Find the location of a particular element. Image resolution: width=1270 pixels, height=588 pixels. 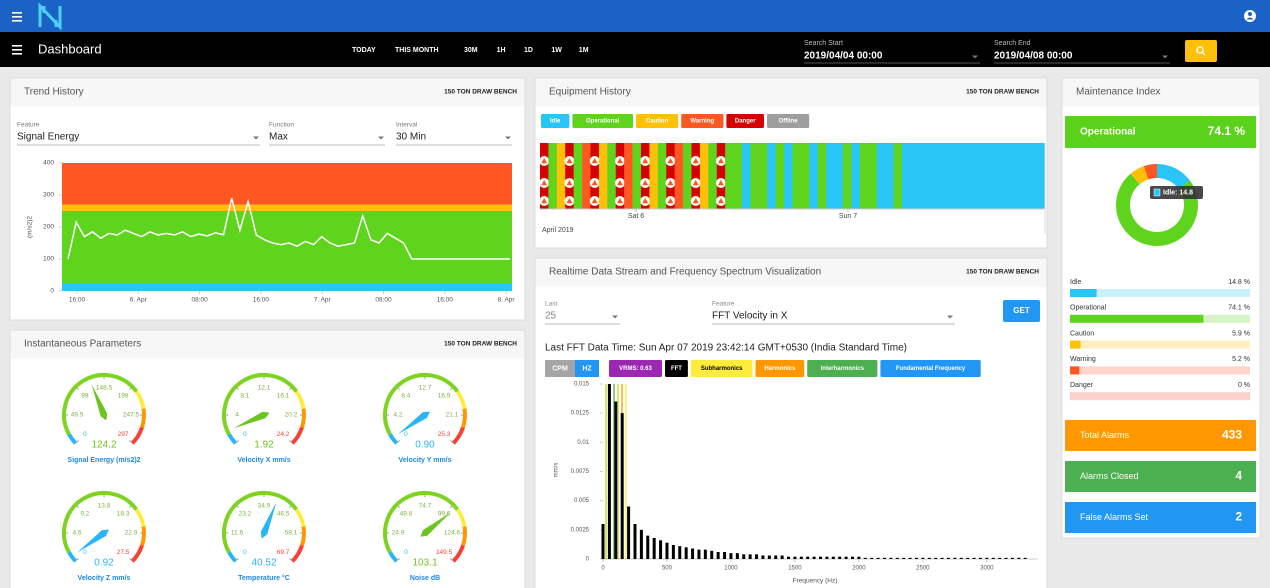

time-range-button: 1M is located at coordinates (584, 50).